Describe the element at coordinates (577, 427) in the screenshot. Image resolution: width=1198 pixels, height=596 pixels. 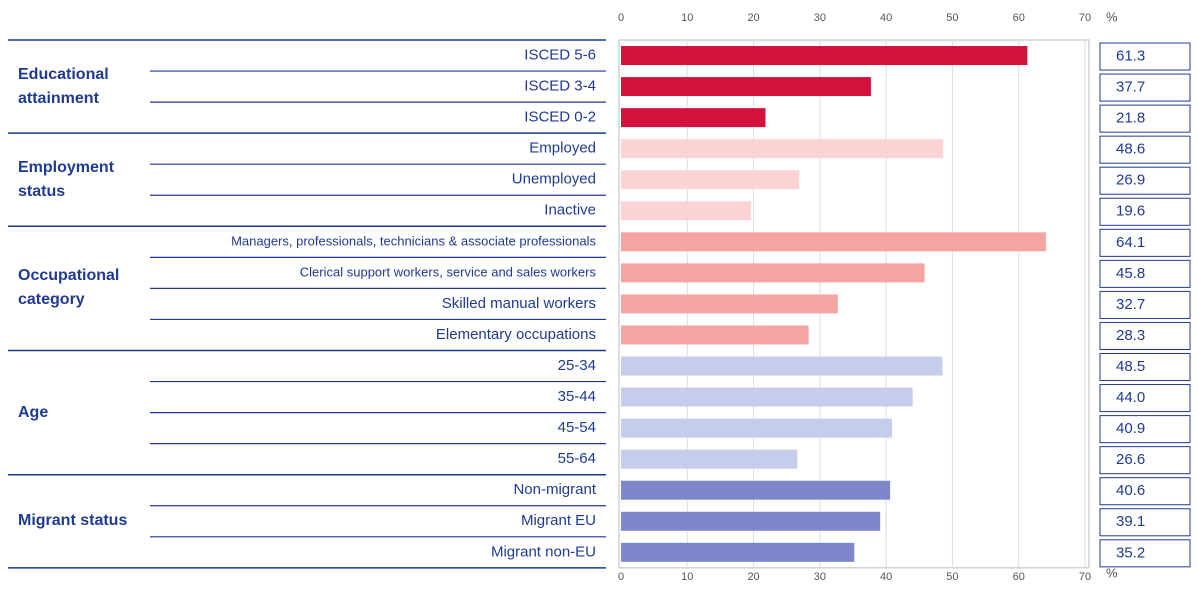
I see `category-label: 45-54` at that location.